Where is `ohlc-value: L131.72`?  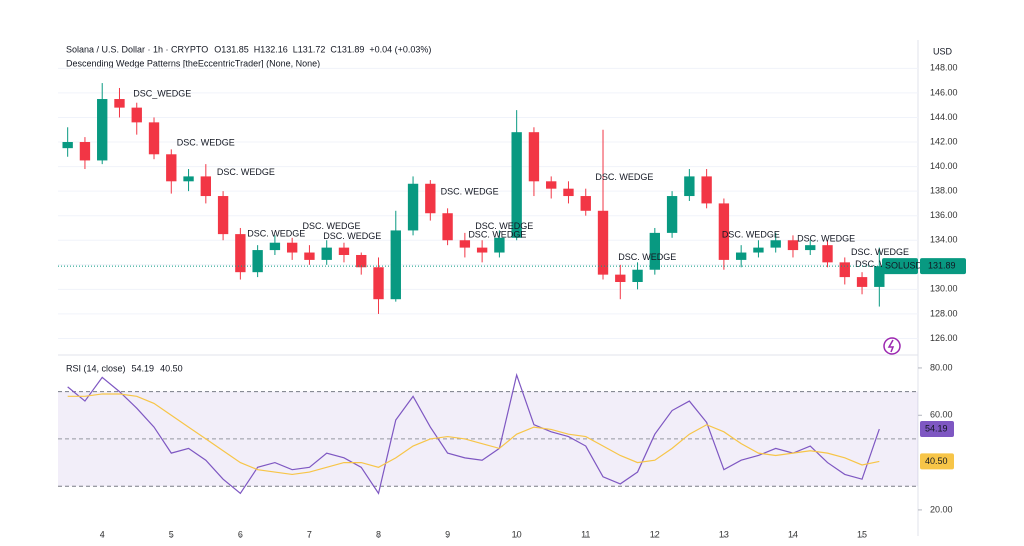
ohlc-value: L131.72 is located at coordinates (309, 49).